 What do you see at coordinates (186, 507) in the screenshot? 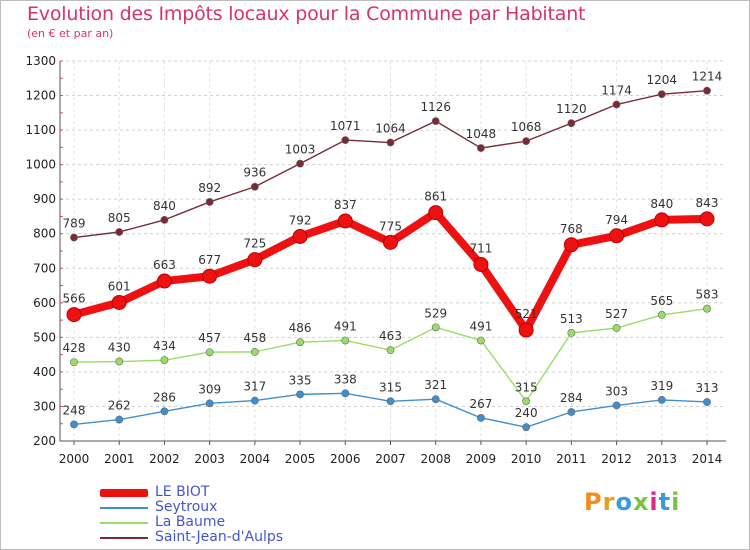
I see `legend-label-seytroux: Seytroux` at bounding box center [186, 507].